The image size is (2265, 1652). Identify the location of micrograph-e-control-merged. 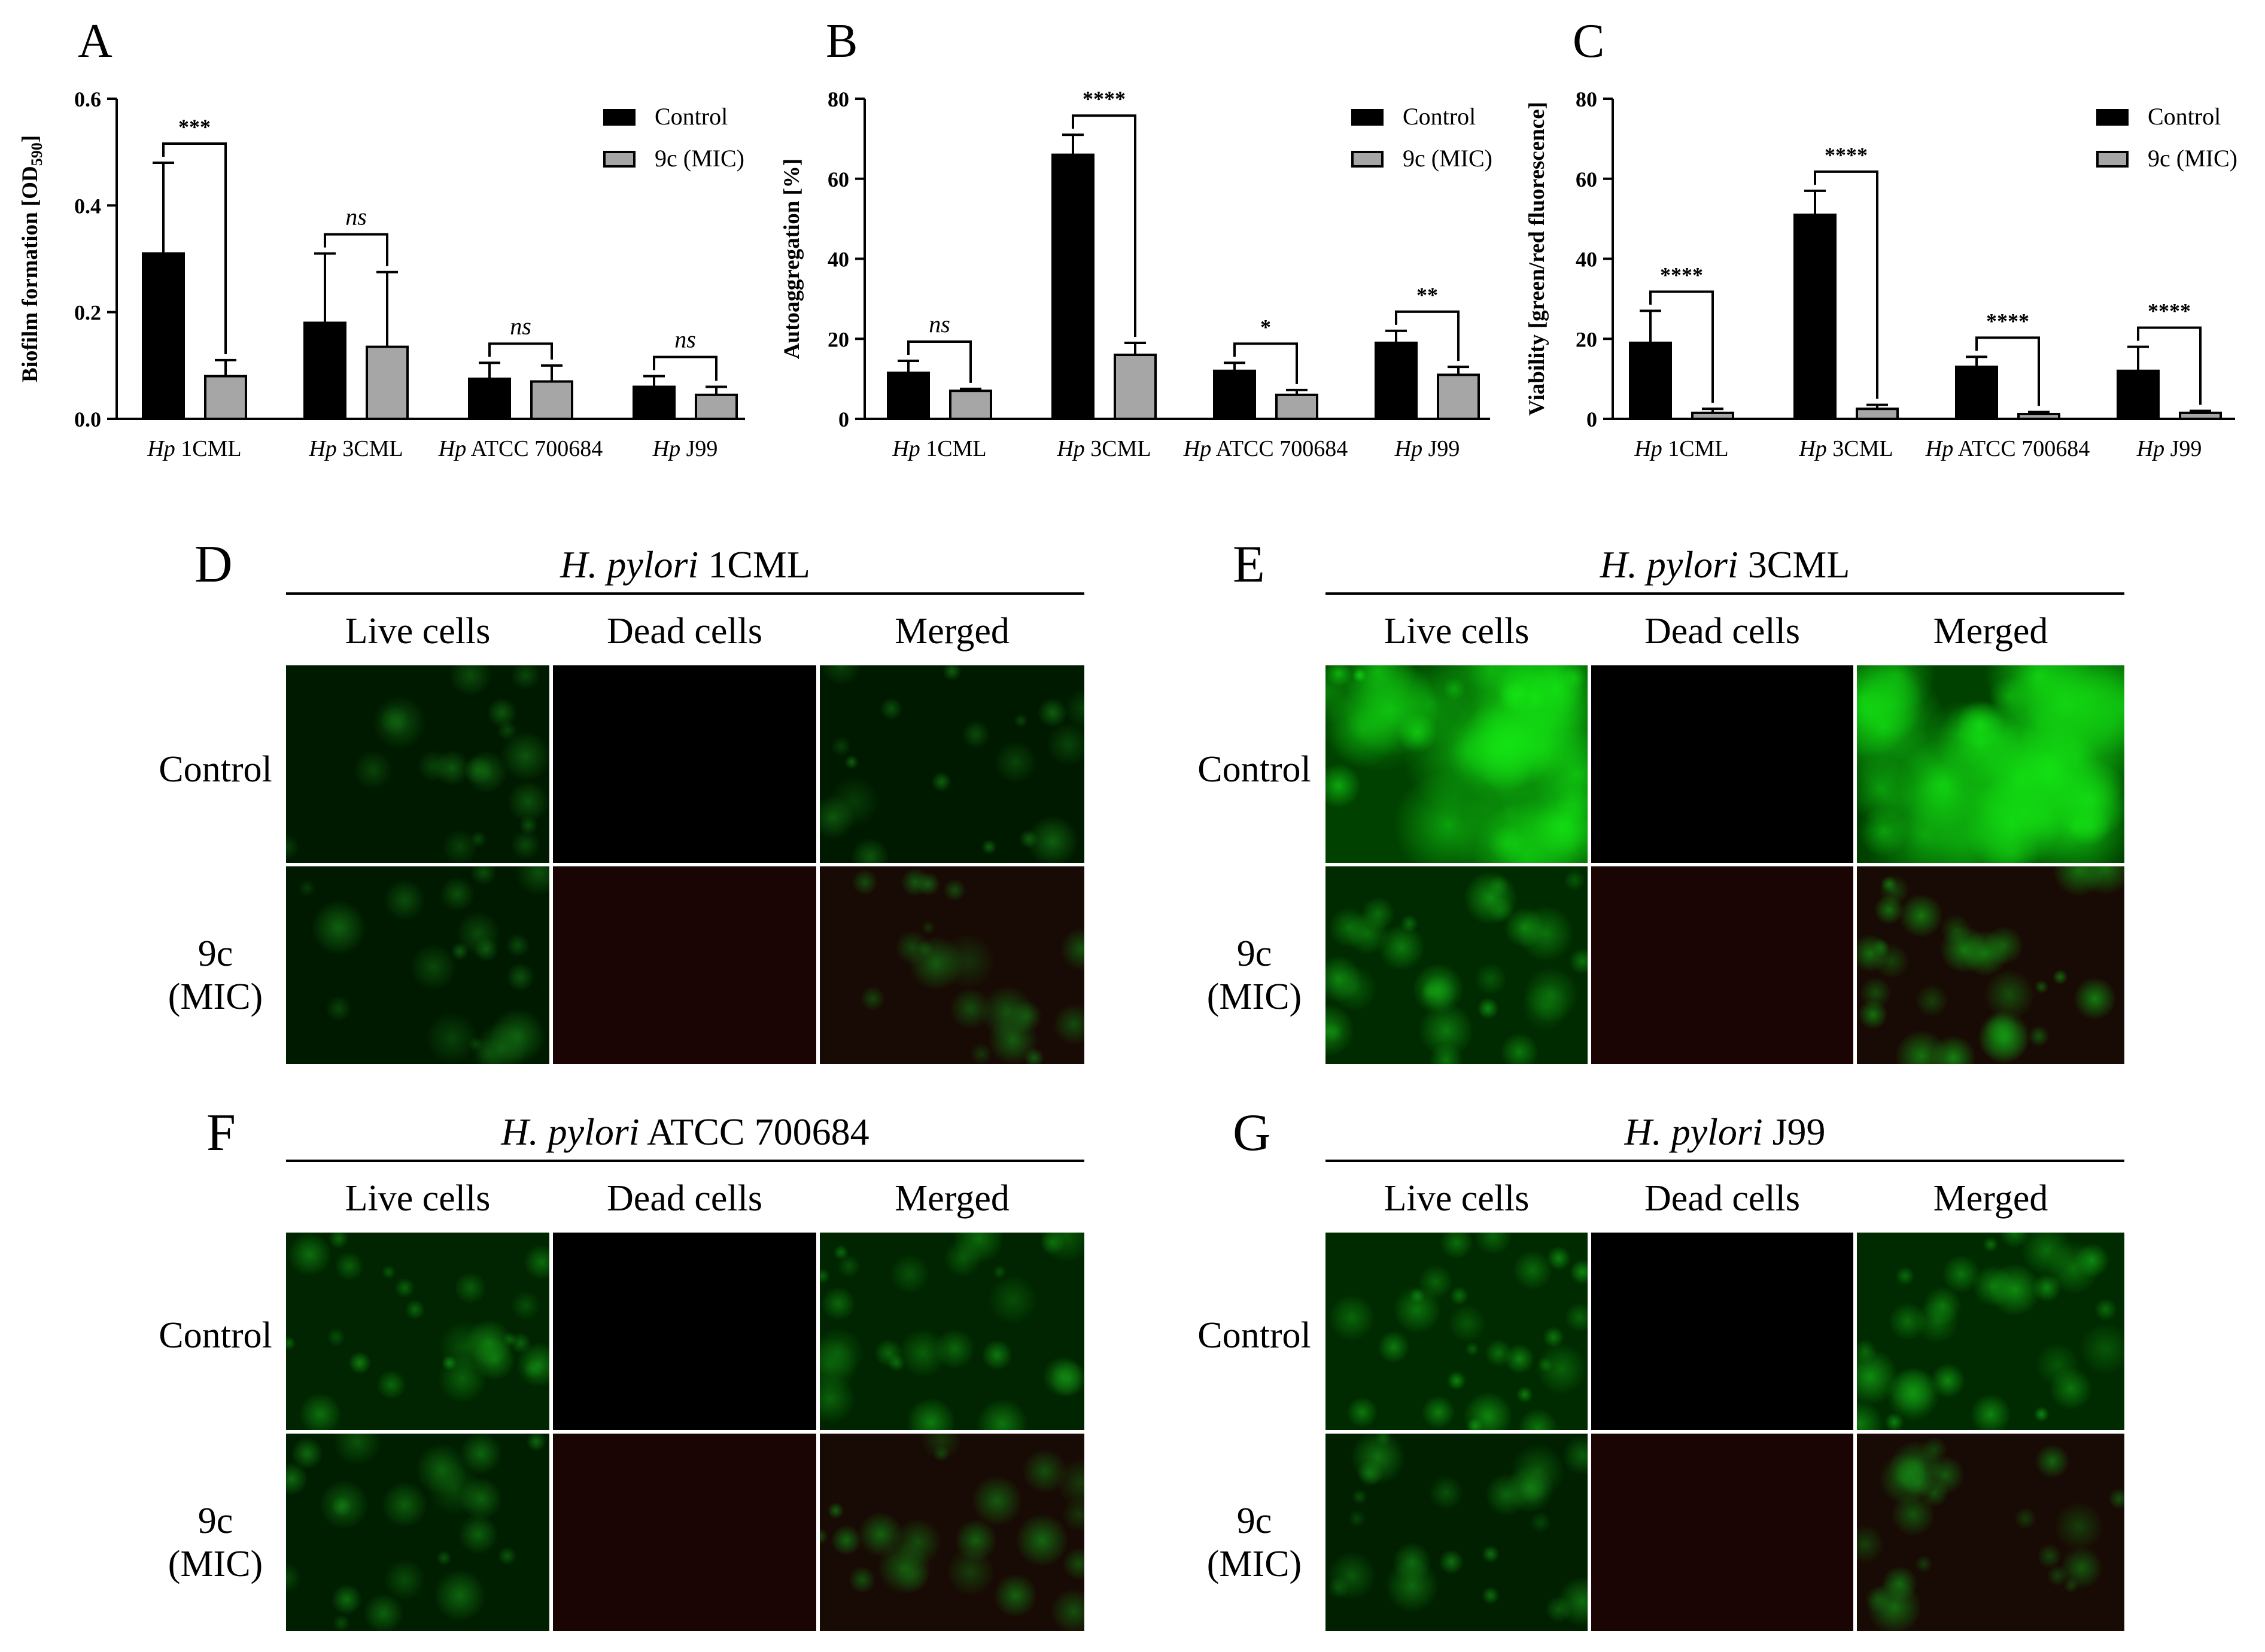
(1990, 764).